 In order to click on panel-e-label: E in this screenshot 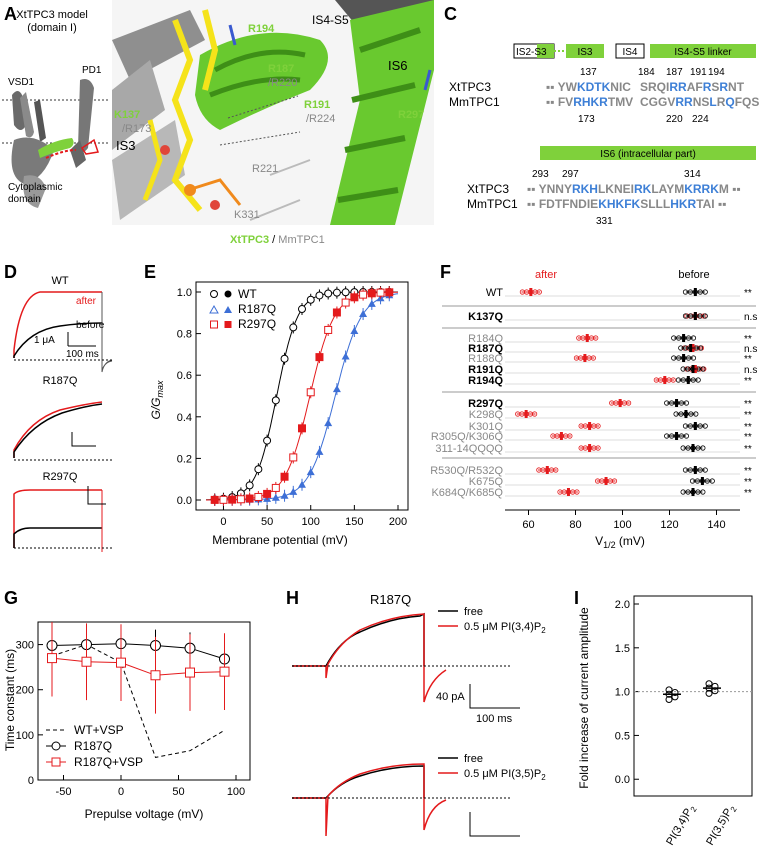, I will do `click(150, 272)`.